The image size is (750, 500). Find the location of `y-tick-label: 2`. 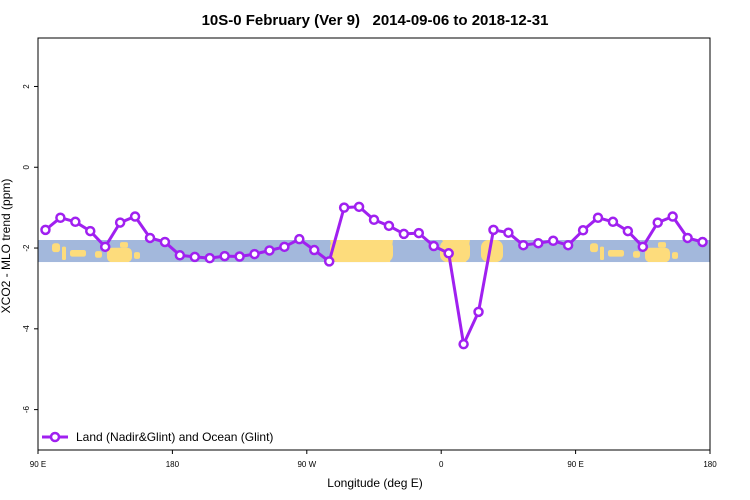

y-tick-label: 2 is located at coordinates (26, 86).